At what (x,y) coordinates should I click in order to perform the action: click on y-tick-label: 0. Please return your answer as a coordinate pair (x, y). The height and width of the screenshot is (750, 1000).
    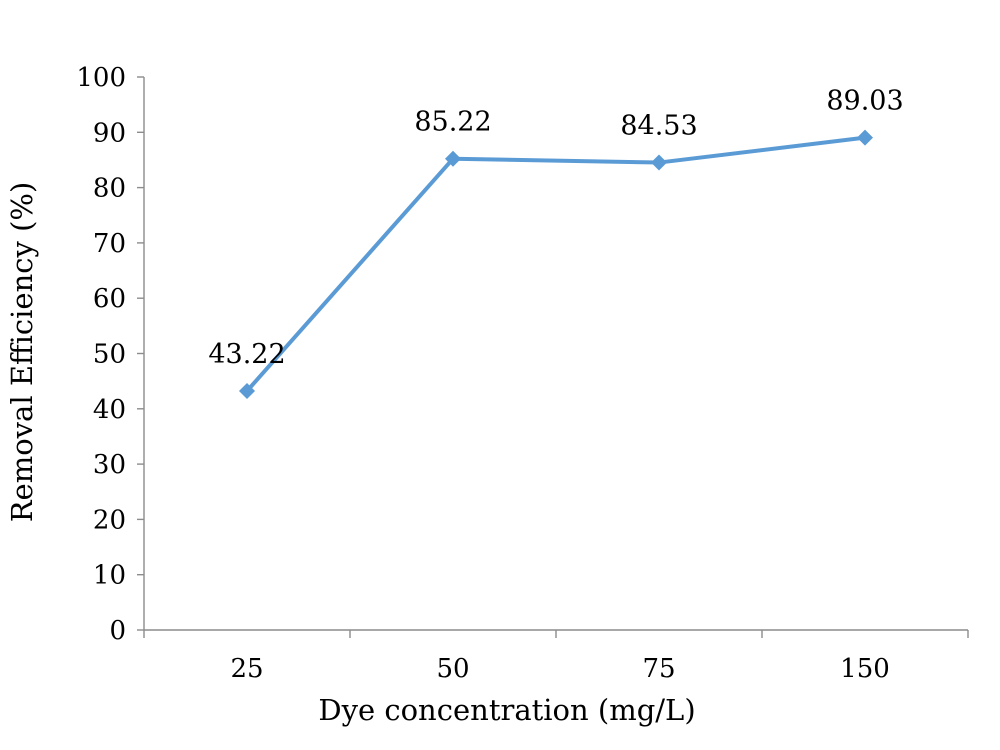
    Looking at the image, I should click on (117, 631).